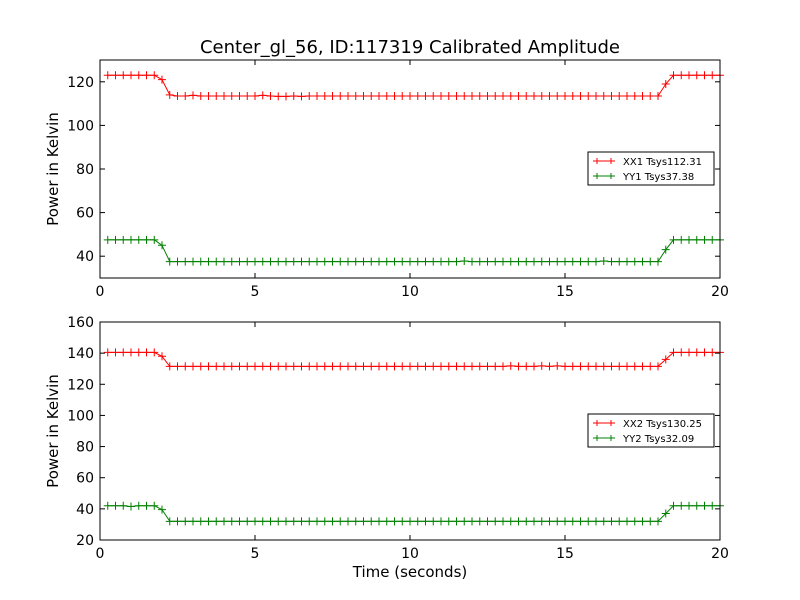  I want to click on x-tick-label: 15, so click(565, 554).